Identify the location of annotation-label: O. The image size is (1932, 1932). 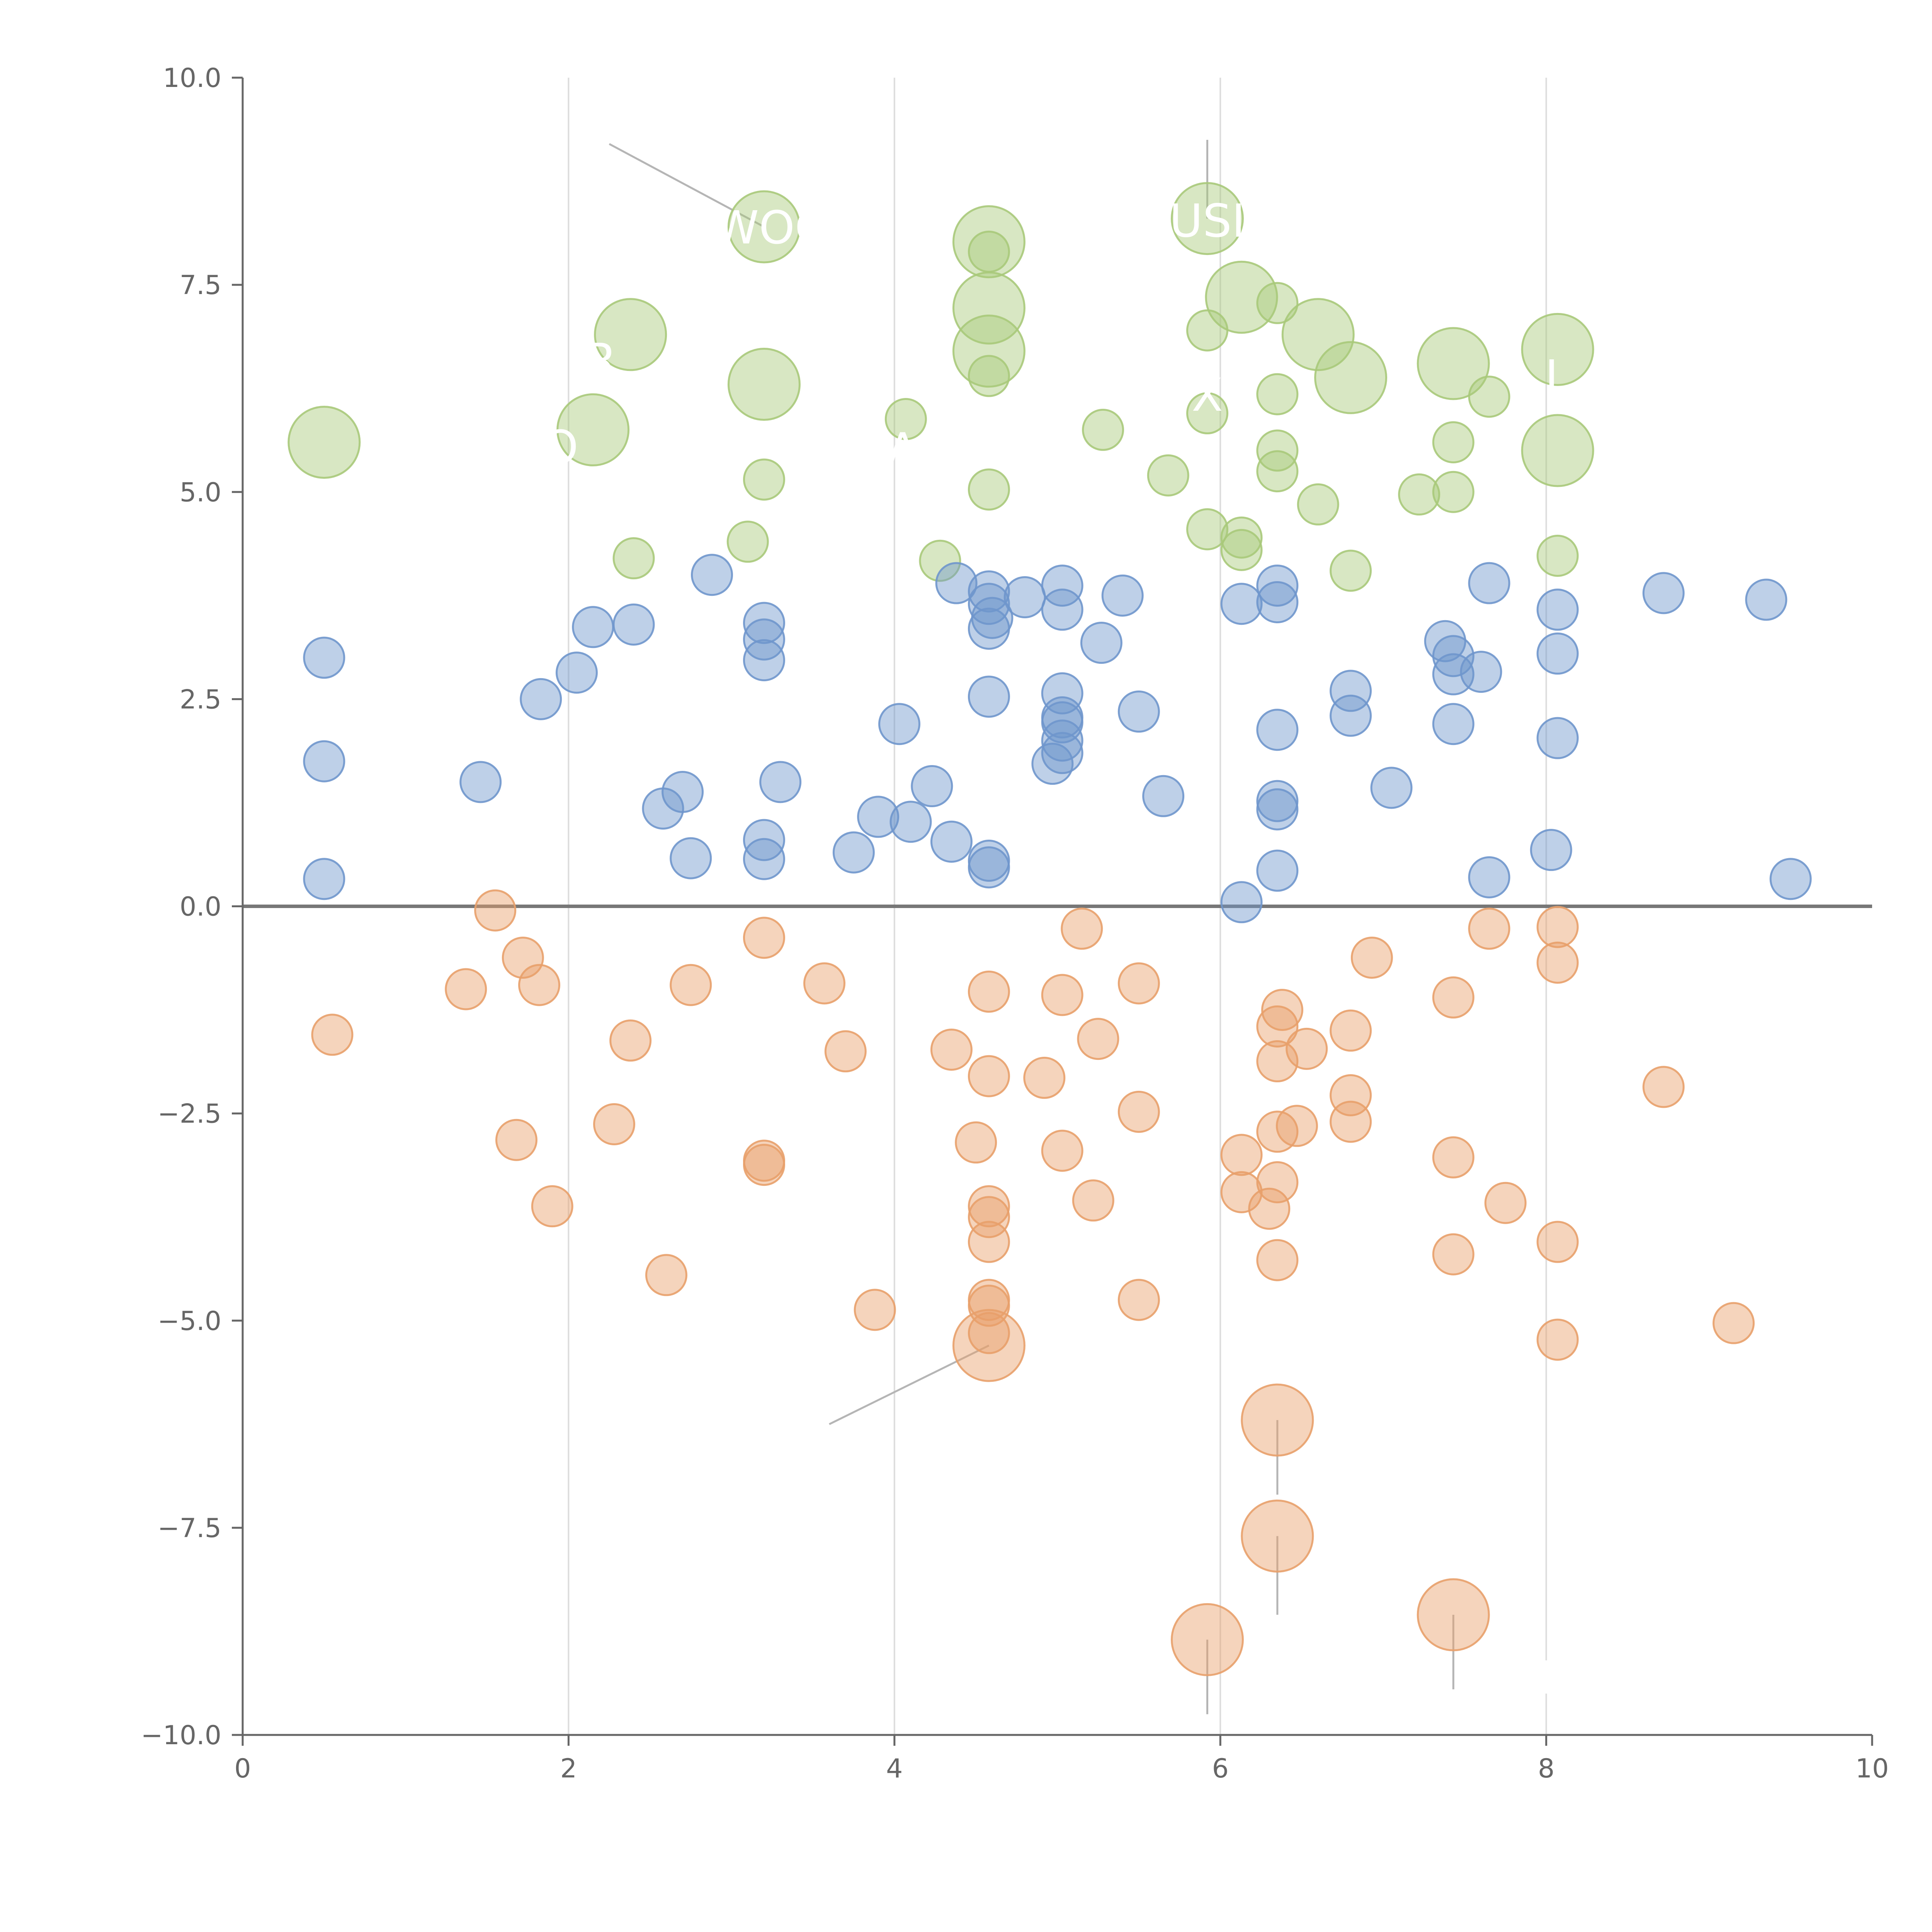
(560, 447).